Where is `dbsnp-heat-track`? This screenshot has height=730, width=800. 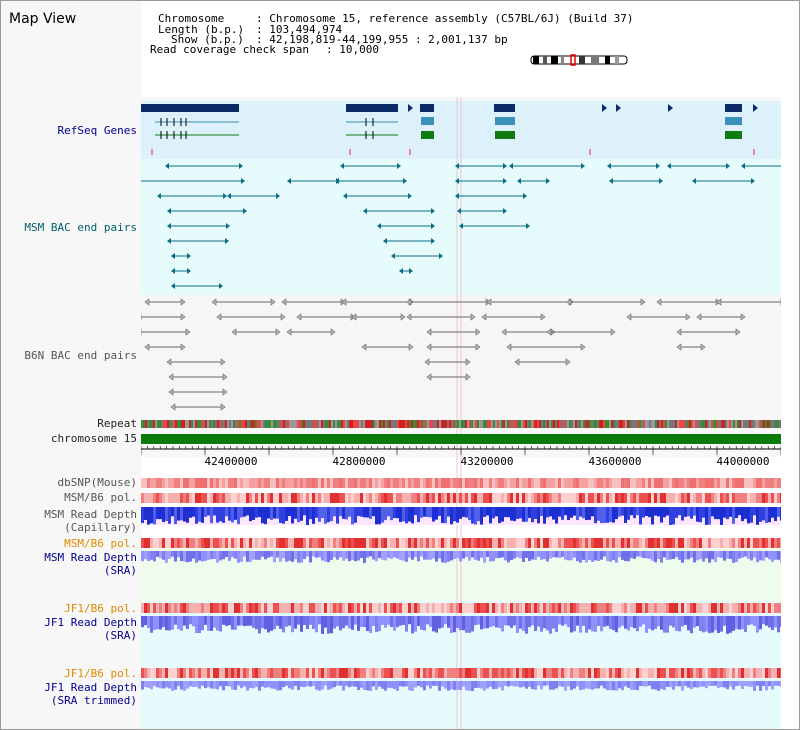
dbsnp-heat-track is located at coordinates (461, 483).